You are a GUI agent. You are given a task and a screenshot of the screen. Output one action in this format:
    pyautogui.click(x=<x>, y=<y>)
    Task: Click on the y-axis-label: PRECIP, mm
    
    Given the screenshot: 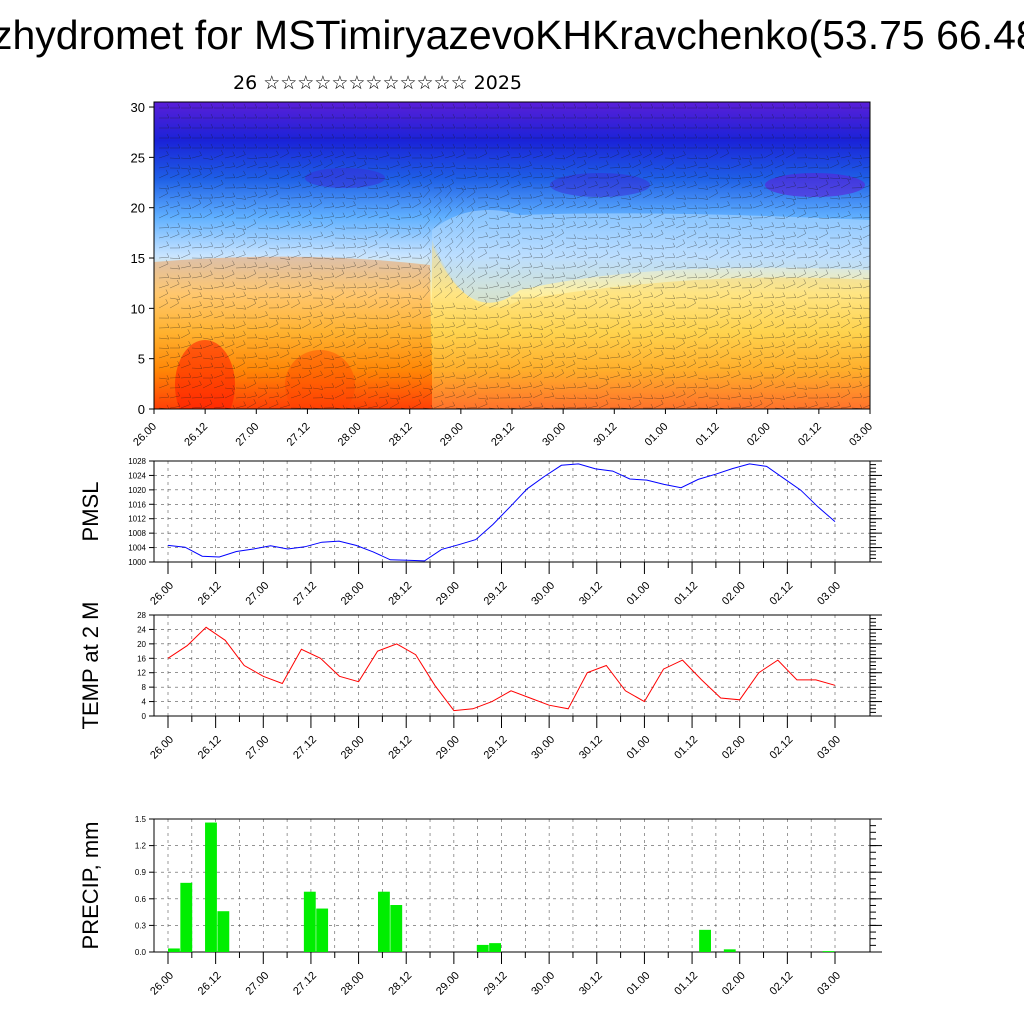 What is the action you would take?
    pyautogui.click(x=90, y=886)
    